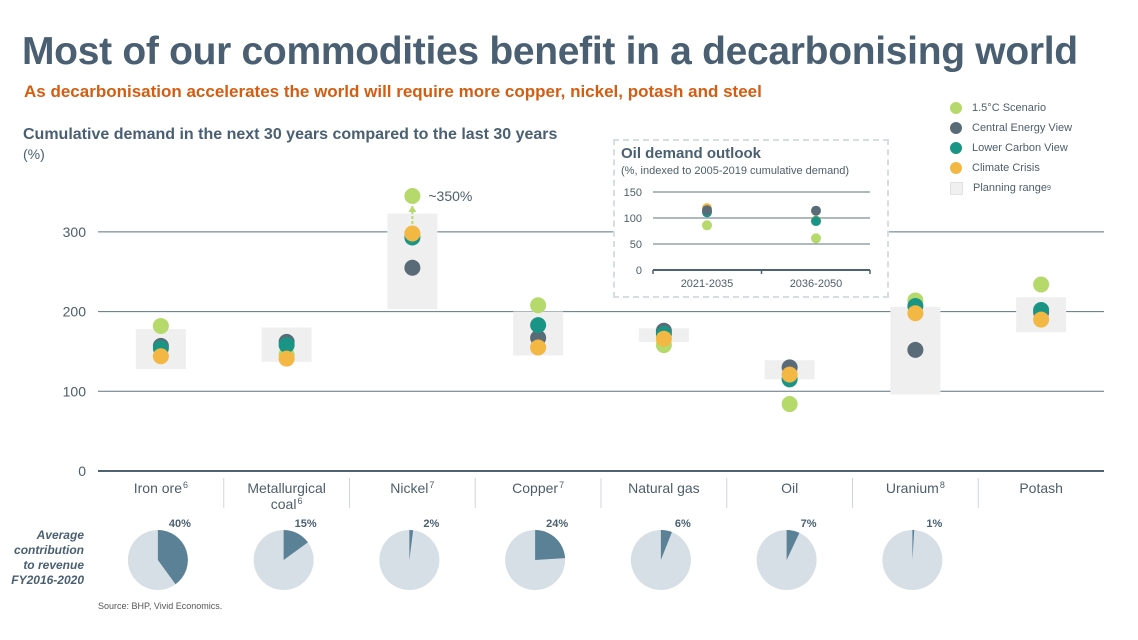 This screenshot has width=1138, height=640. I want to click on category-label: Nickel7, so click(412, 488).